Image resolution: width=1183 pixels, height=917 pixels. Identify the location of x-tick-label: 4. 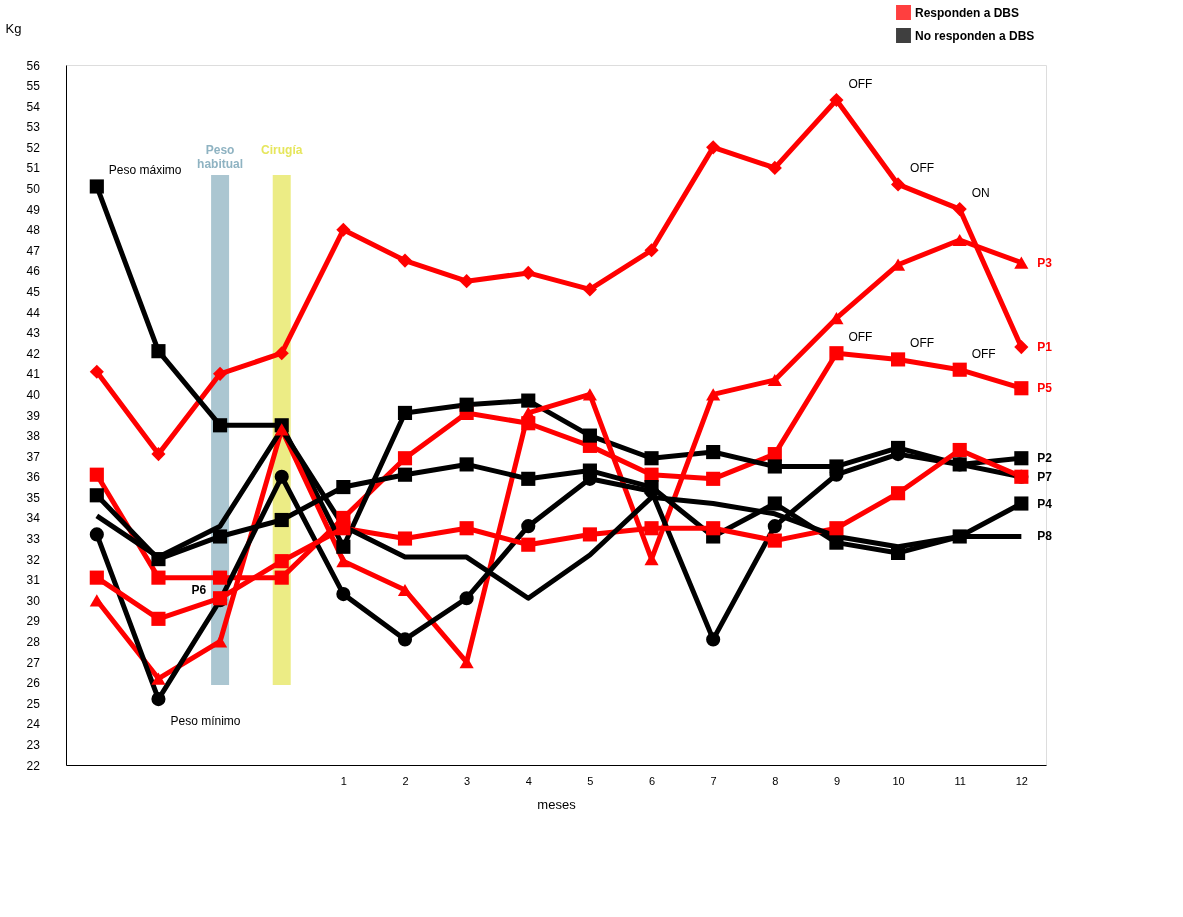
(528, 780).